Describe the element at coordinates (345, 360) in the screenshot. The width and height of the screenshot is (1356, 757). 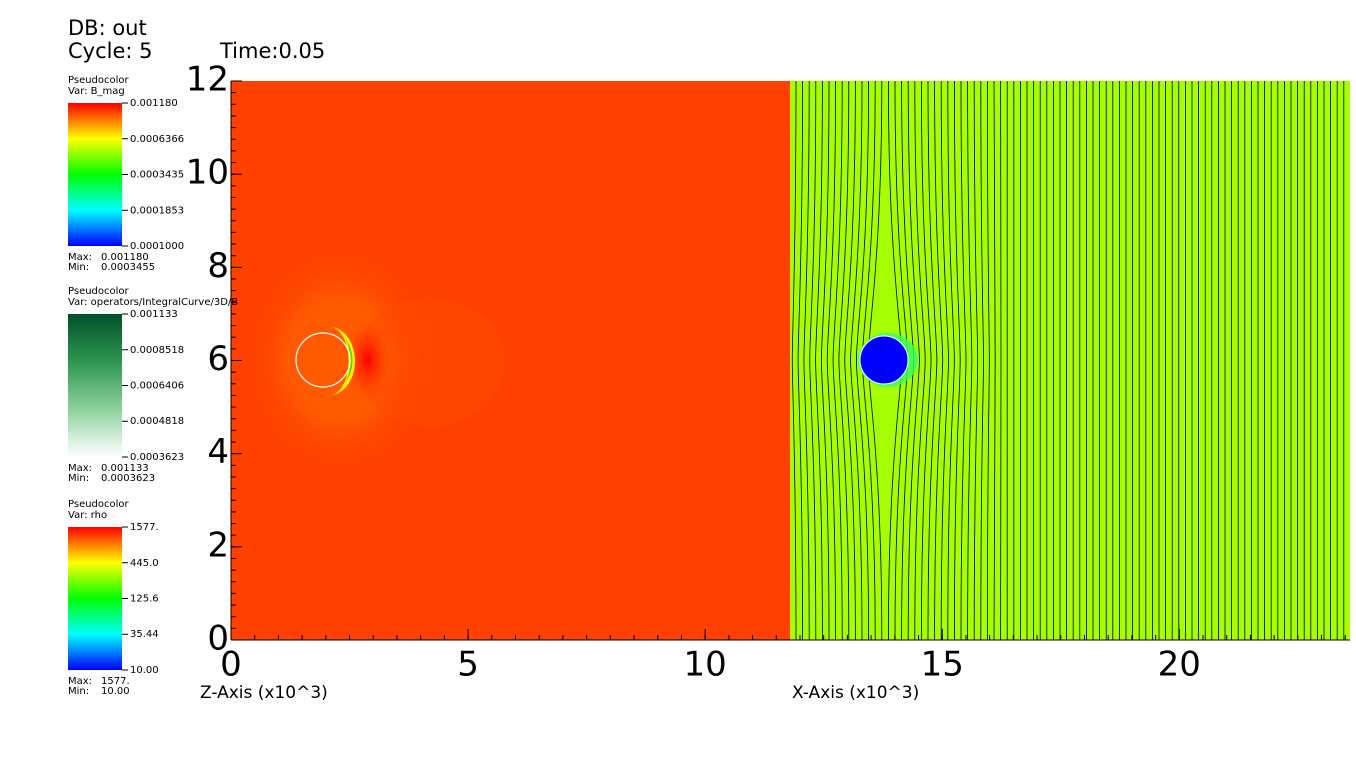
I see `crescent` at that location.